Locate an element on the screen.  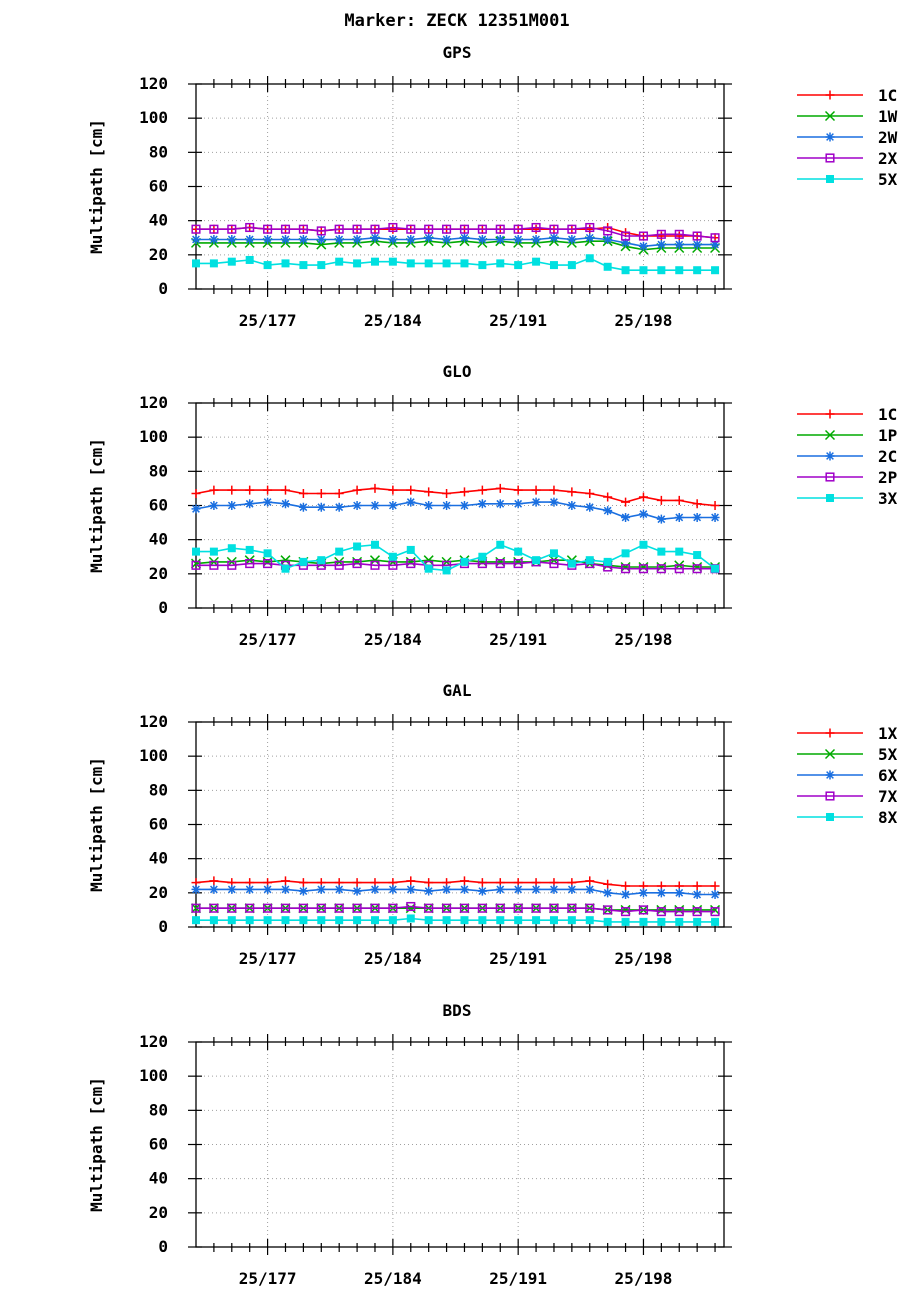
legend-entry: 2X is located at coordinates (847, 158).